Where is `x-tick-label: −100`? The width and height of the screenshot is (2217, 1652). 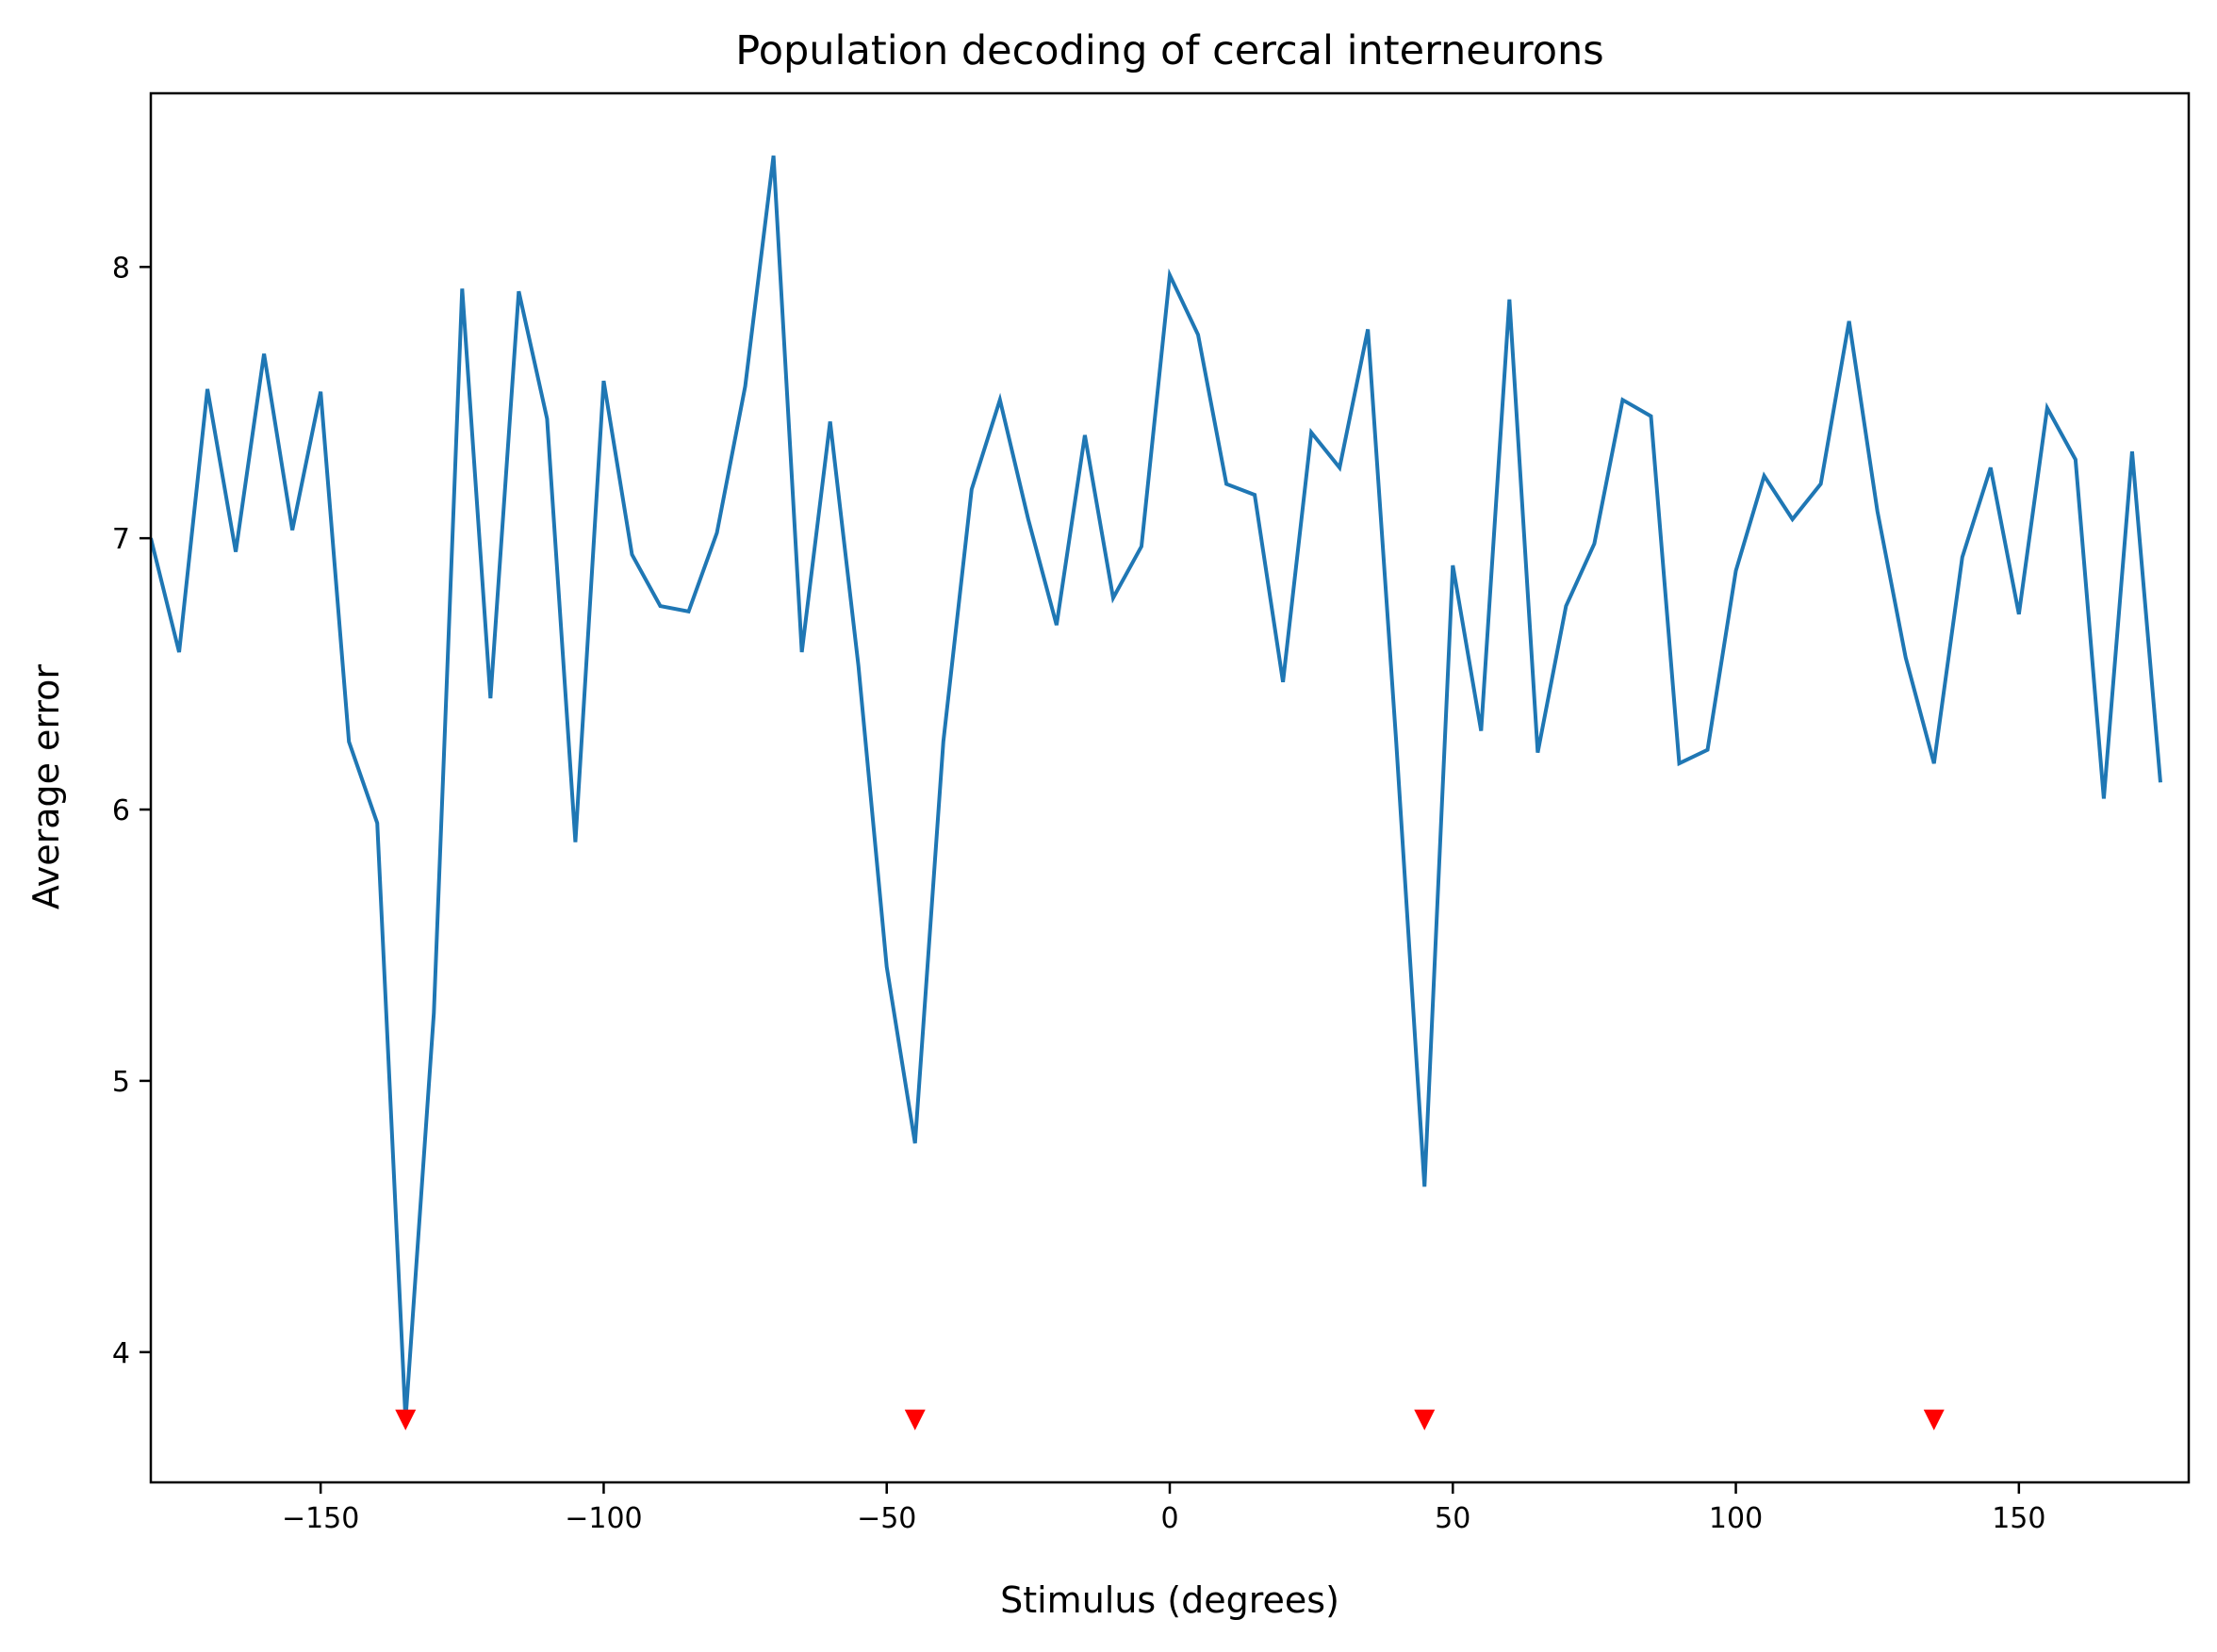 x-tick-label: −100 is located at coordinates (603, 1518).